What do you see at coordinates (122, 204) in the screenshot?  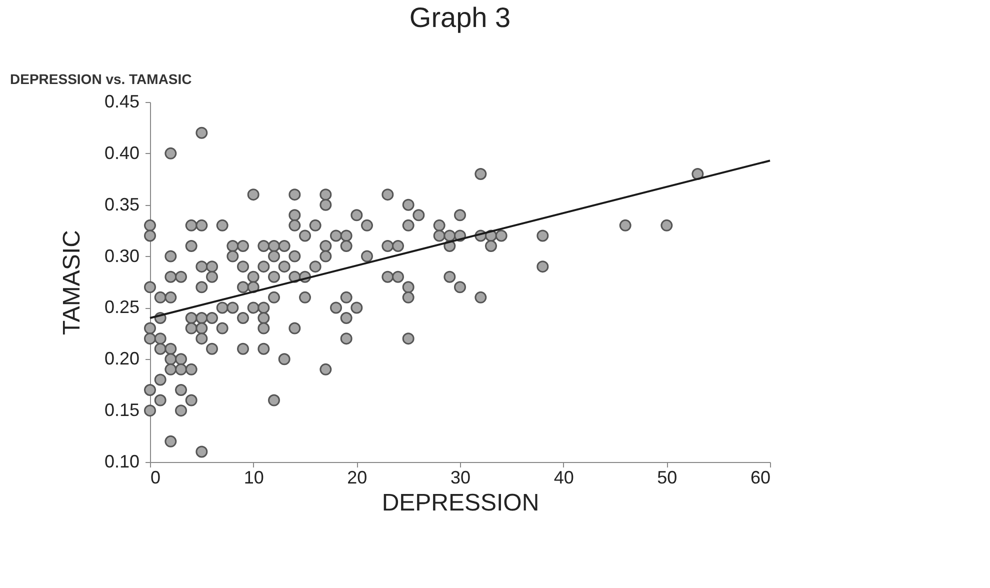 I see `y-tick-label: 0.35` at bounding box center [122, 204].